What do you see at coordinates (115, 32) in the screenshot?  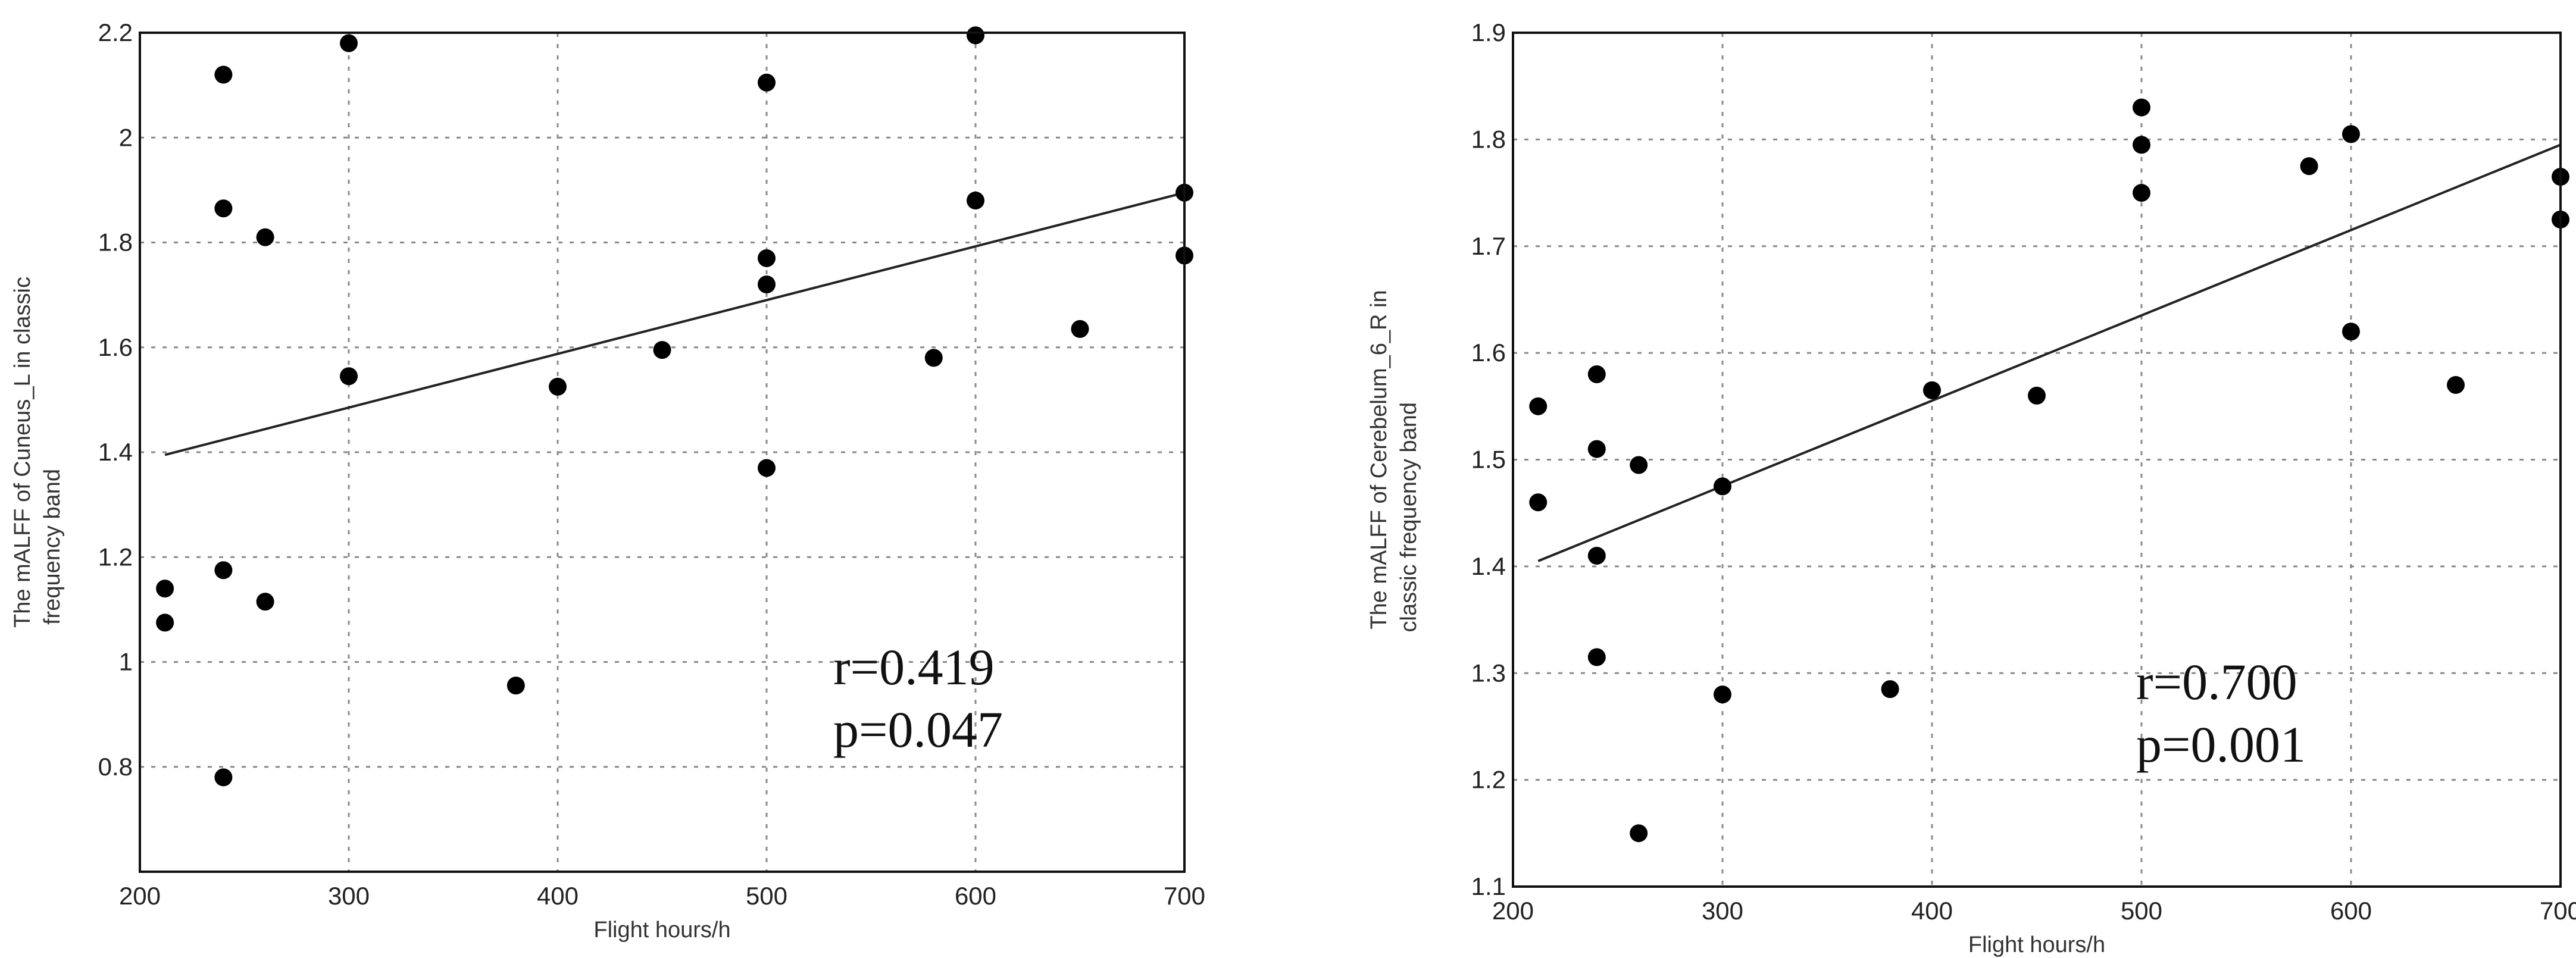 I see `y-tick-label: 2.2` at bounding box center [115, 32].